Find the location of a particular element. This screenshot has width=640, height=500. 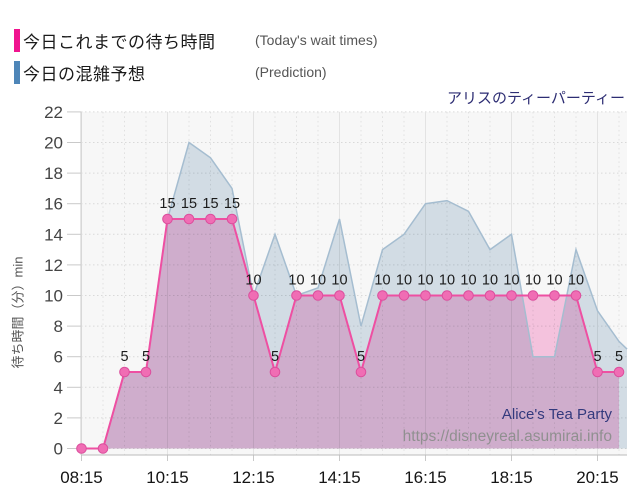

x-tick-label: 14:15 is located at coordinates (339, 477).